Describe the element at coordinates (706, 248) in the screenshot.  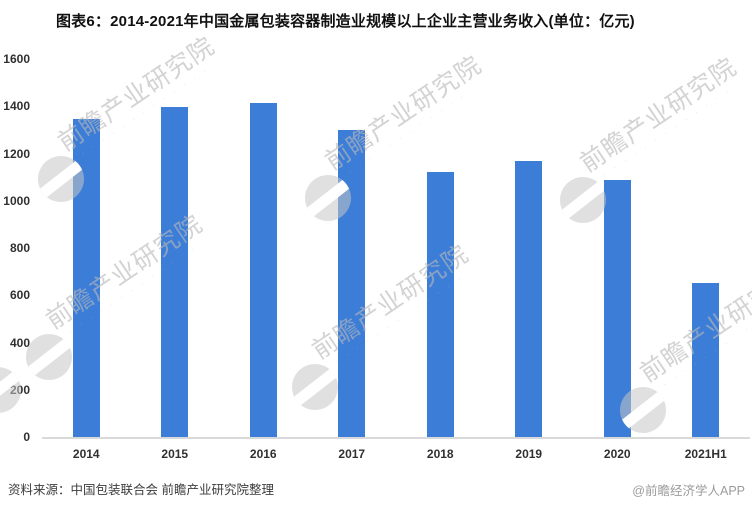
I see `bar-slot-2021H1` at that location.